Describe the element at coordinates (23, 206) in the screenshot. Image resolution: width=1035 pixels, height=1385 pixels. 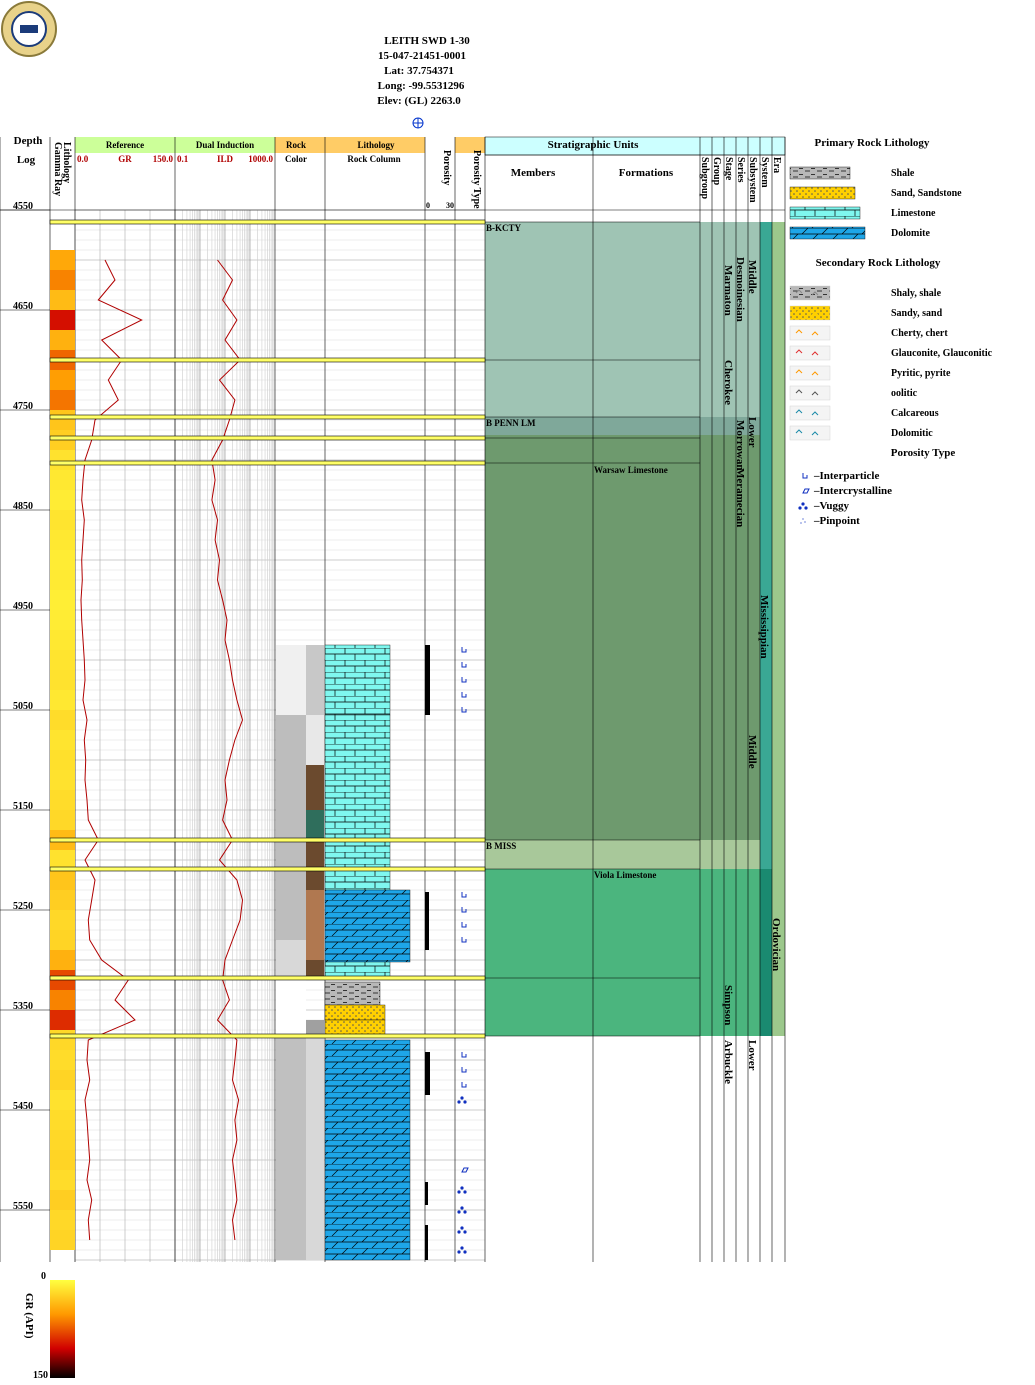
I see `depth-label: 4550` at that location.